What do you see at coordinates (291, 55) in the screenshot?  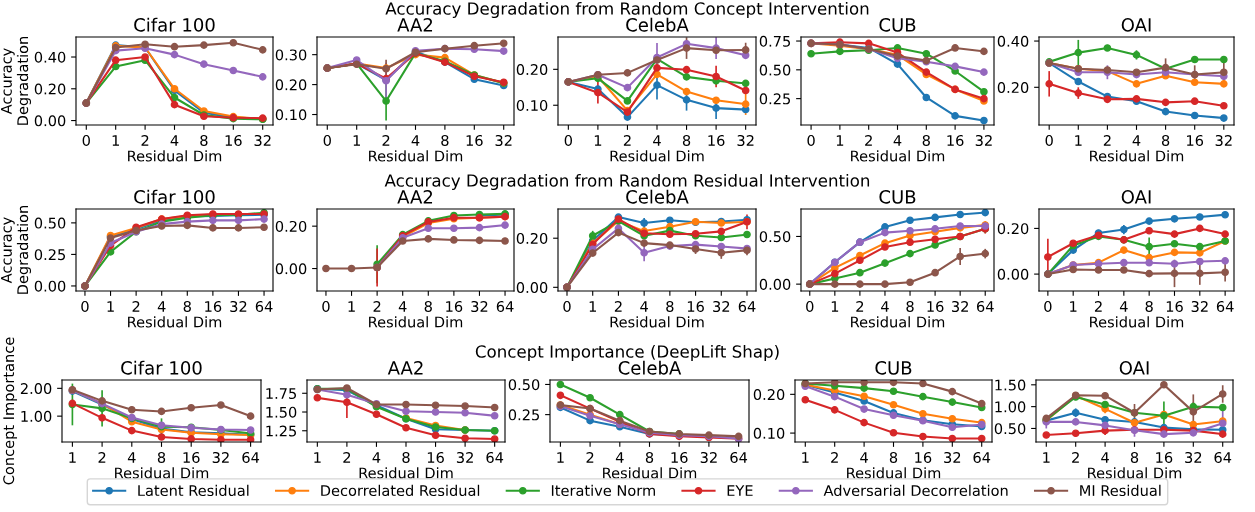 I see `y-tick-label: 0.30` at bounding box center [291, 55].